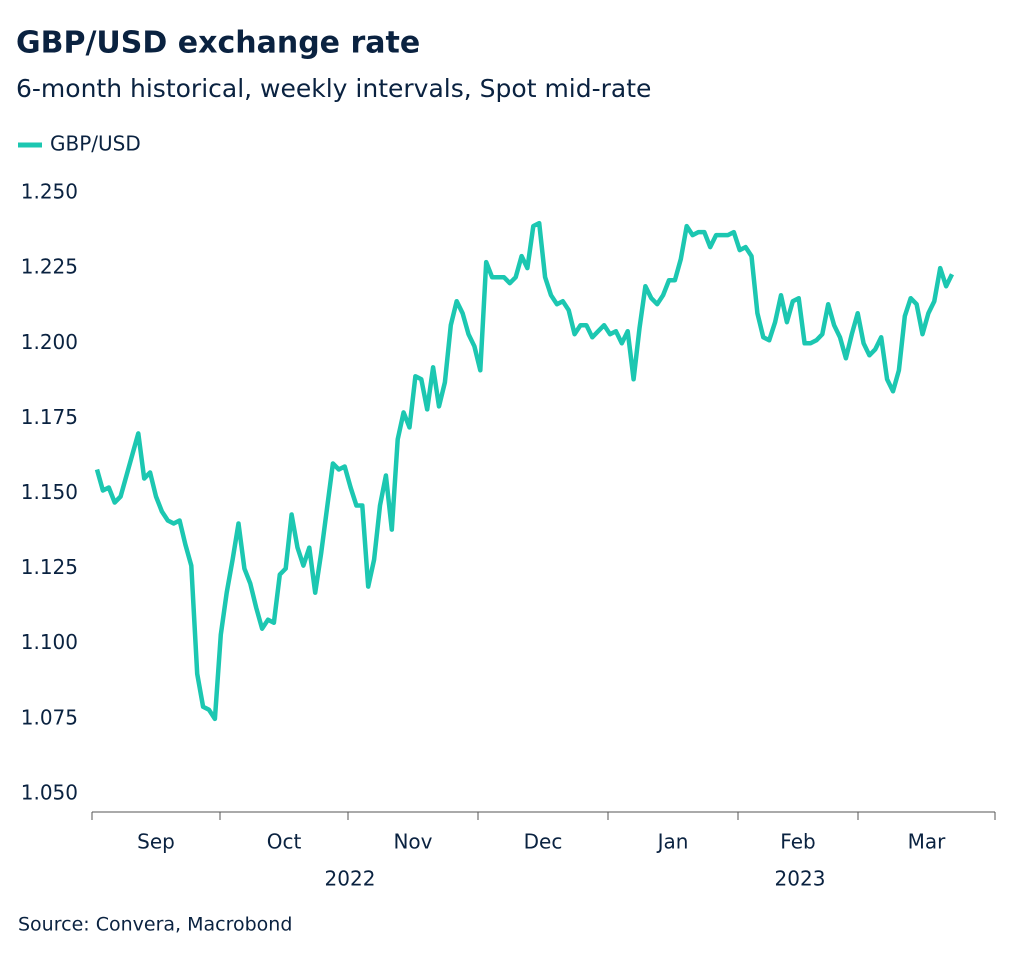 The width and height of the screenshot is (1024, 958). I want to click on x-tick-label: Mar, so click(927, 842).